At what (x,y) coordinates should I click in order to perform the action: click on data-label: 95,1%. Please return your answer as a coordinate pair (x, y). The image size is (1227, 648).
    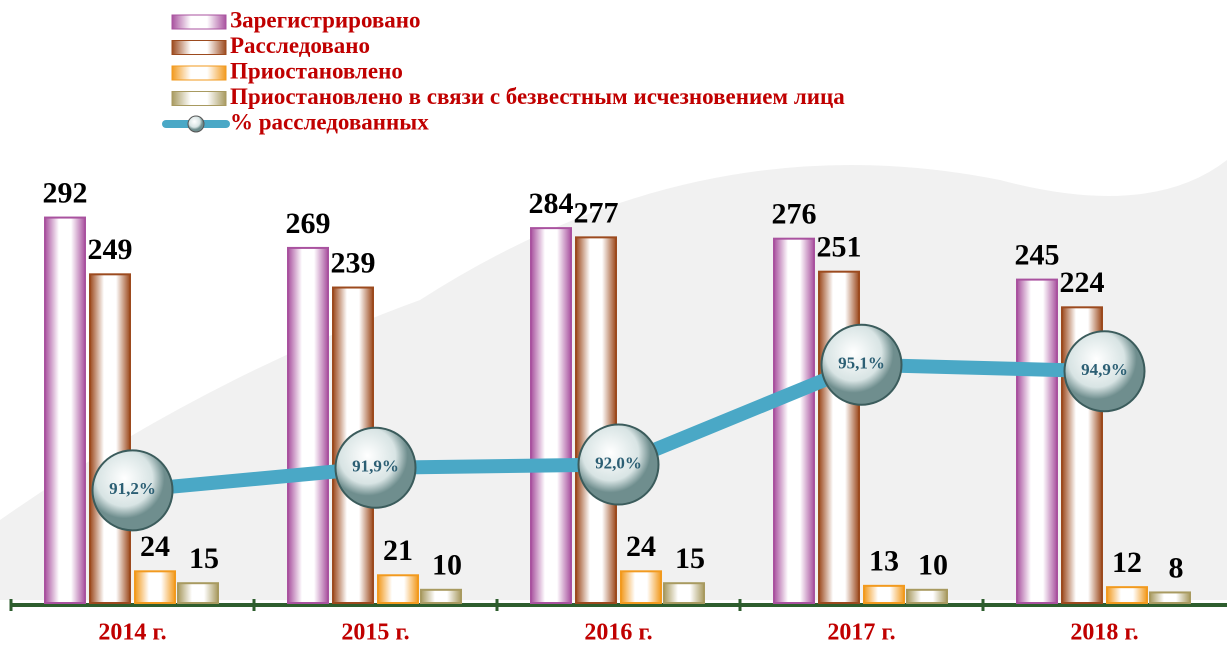
    Looking at the image, I should click on (861, 363).